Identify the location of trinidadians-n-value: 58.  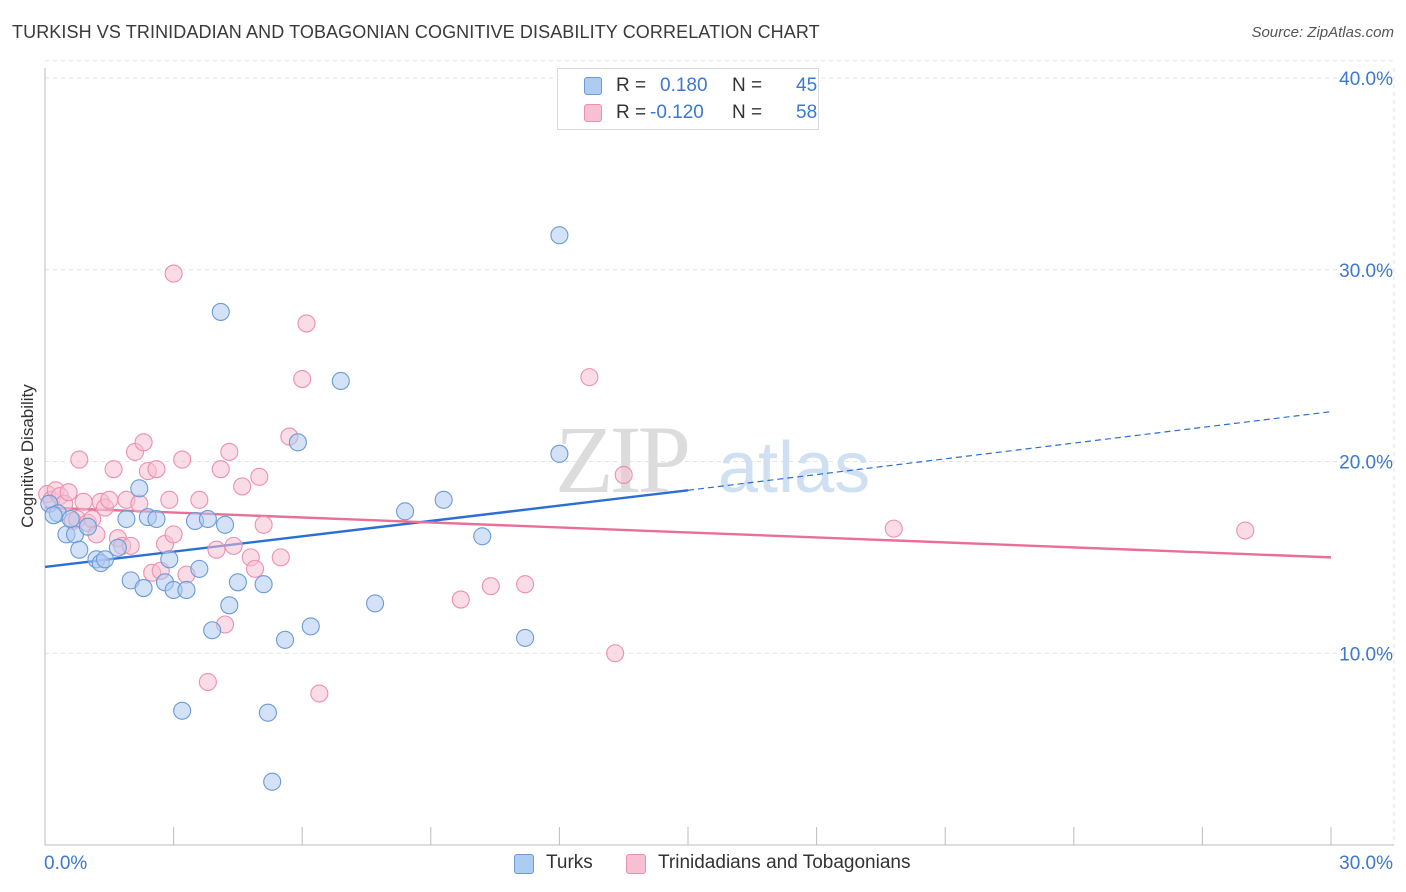
(807, 112).